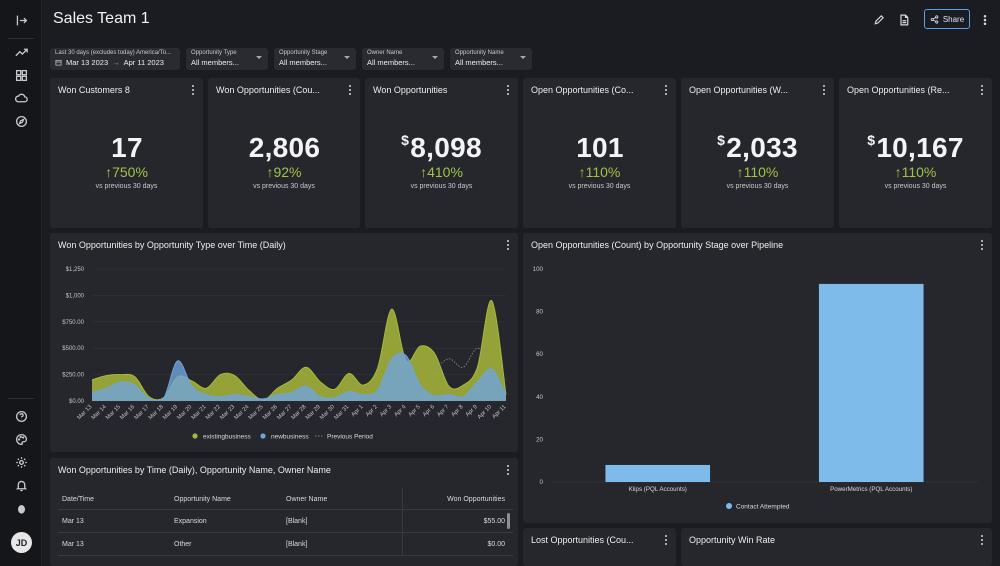  I want to click on kpi-title: Won Customers 8, so click(94, 90).